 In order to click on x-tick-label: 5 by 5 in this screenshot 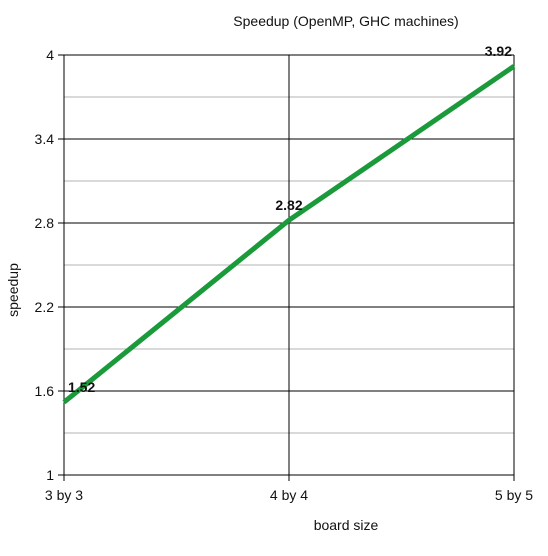, I will do `click(514, 495)`.